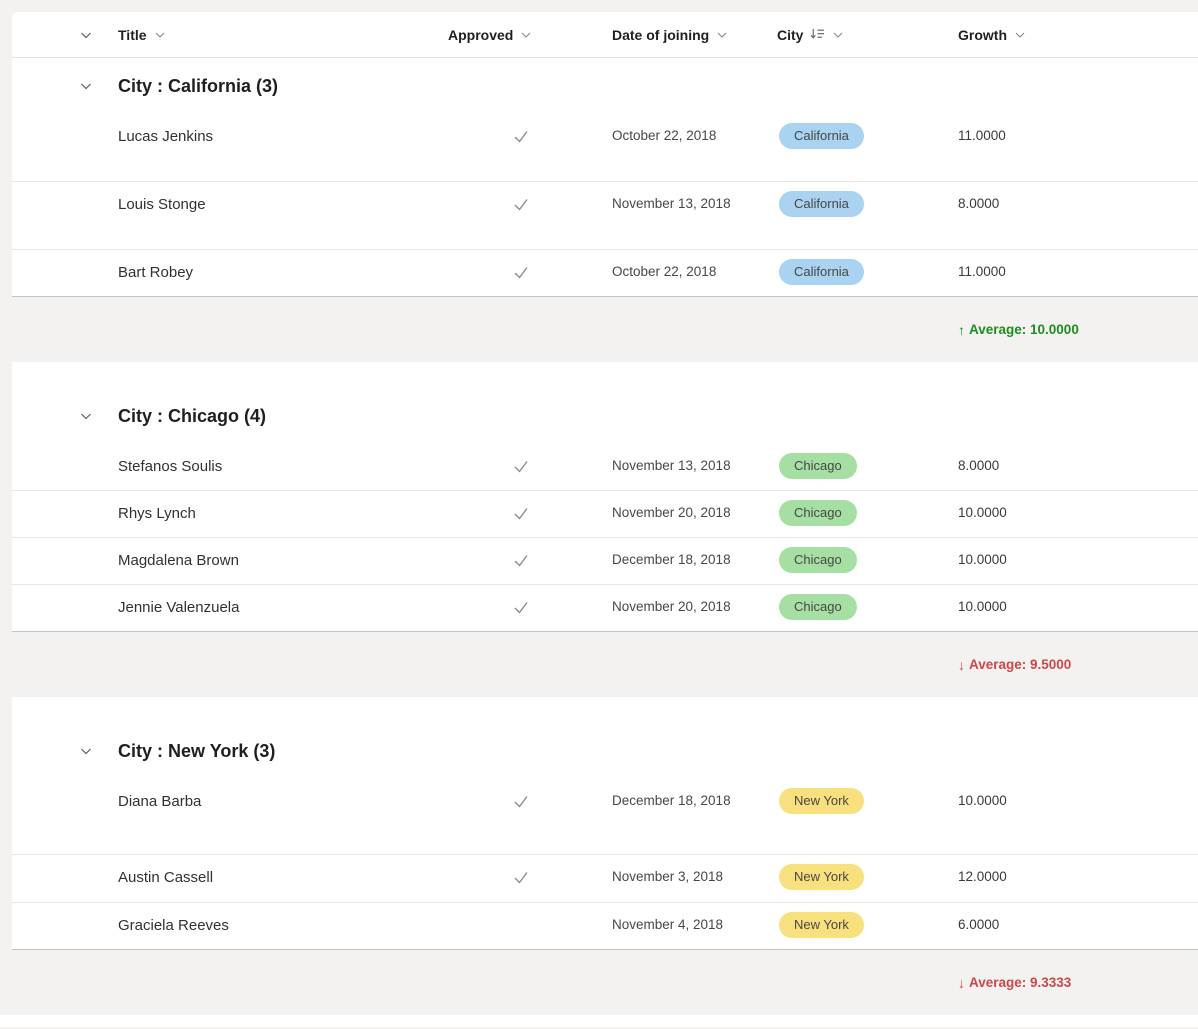  Describe the element at coordinates (982, 876) in the screenshot. I see `growth-cell: 12.0000` at that location.